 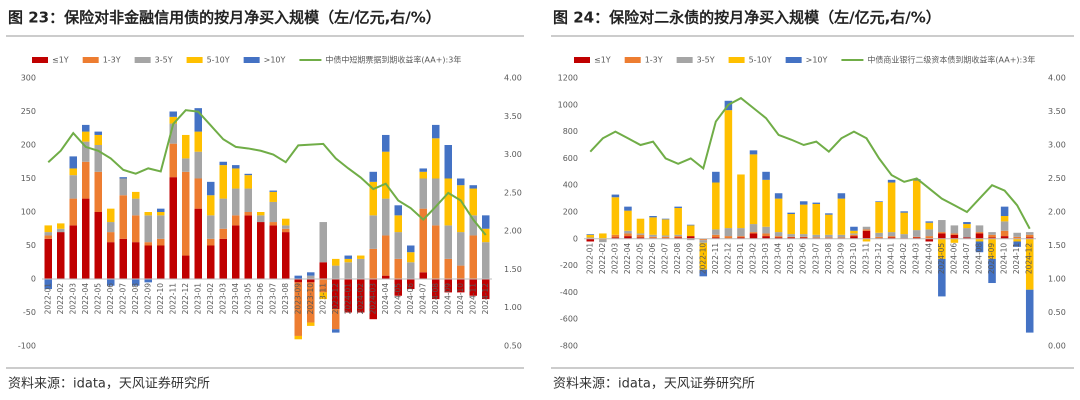 I want to click on y-tick-label: -800, so click(x=569, y=346).